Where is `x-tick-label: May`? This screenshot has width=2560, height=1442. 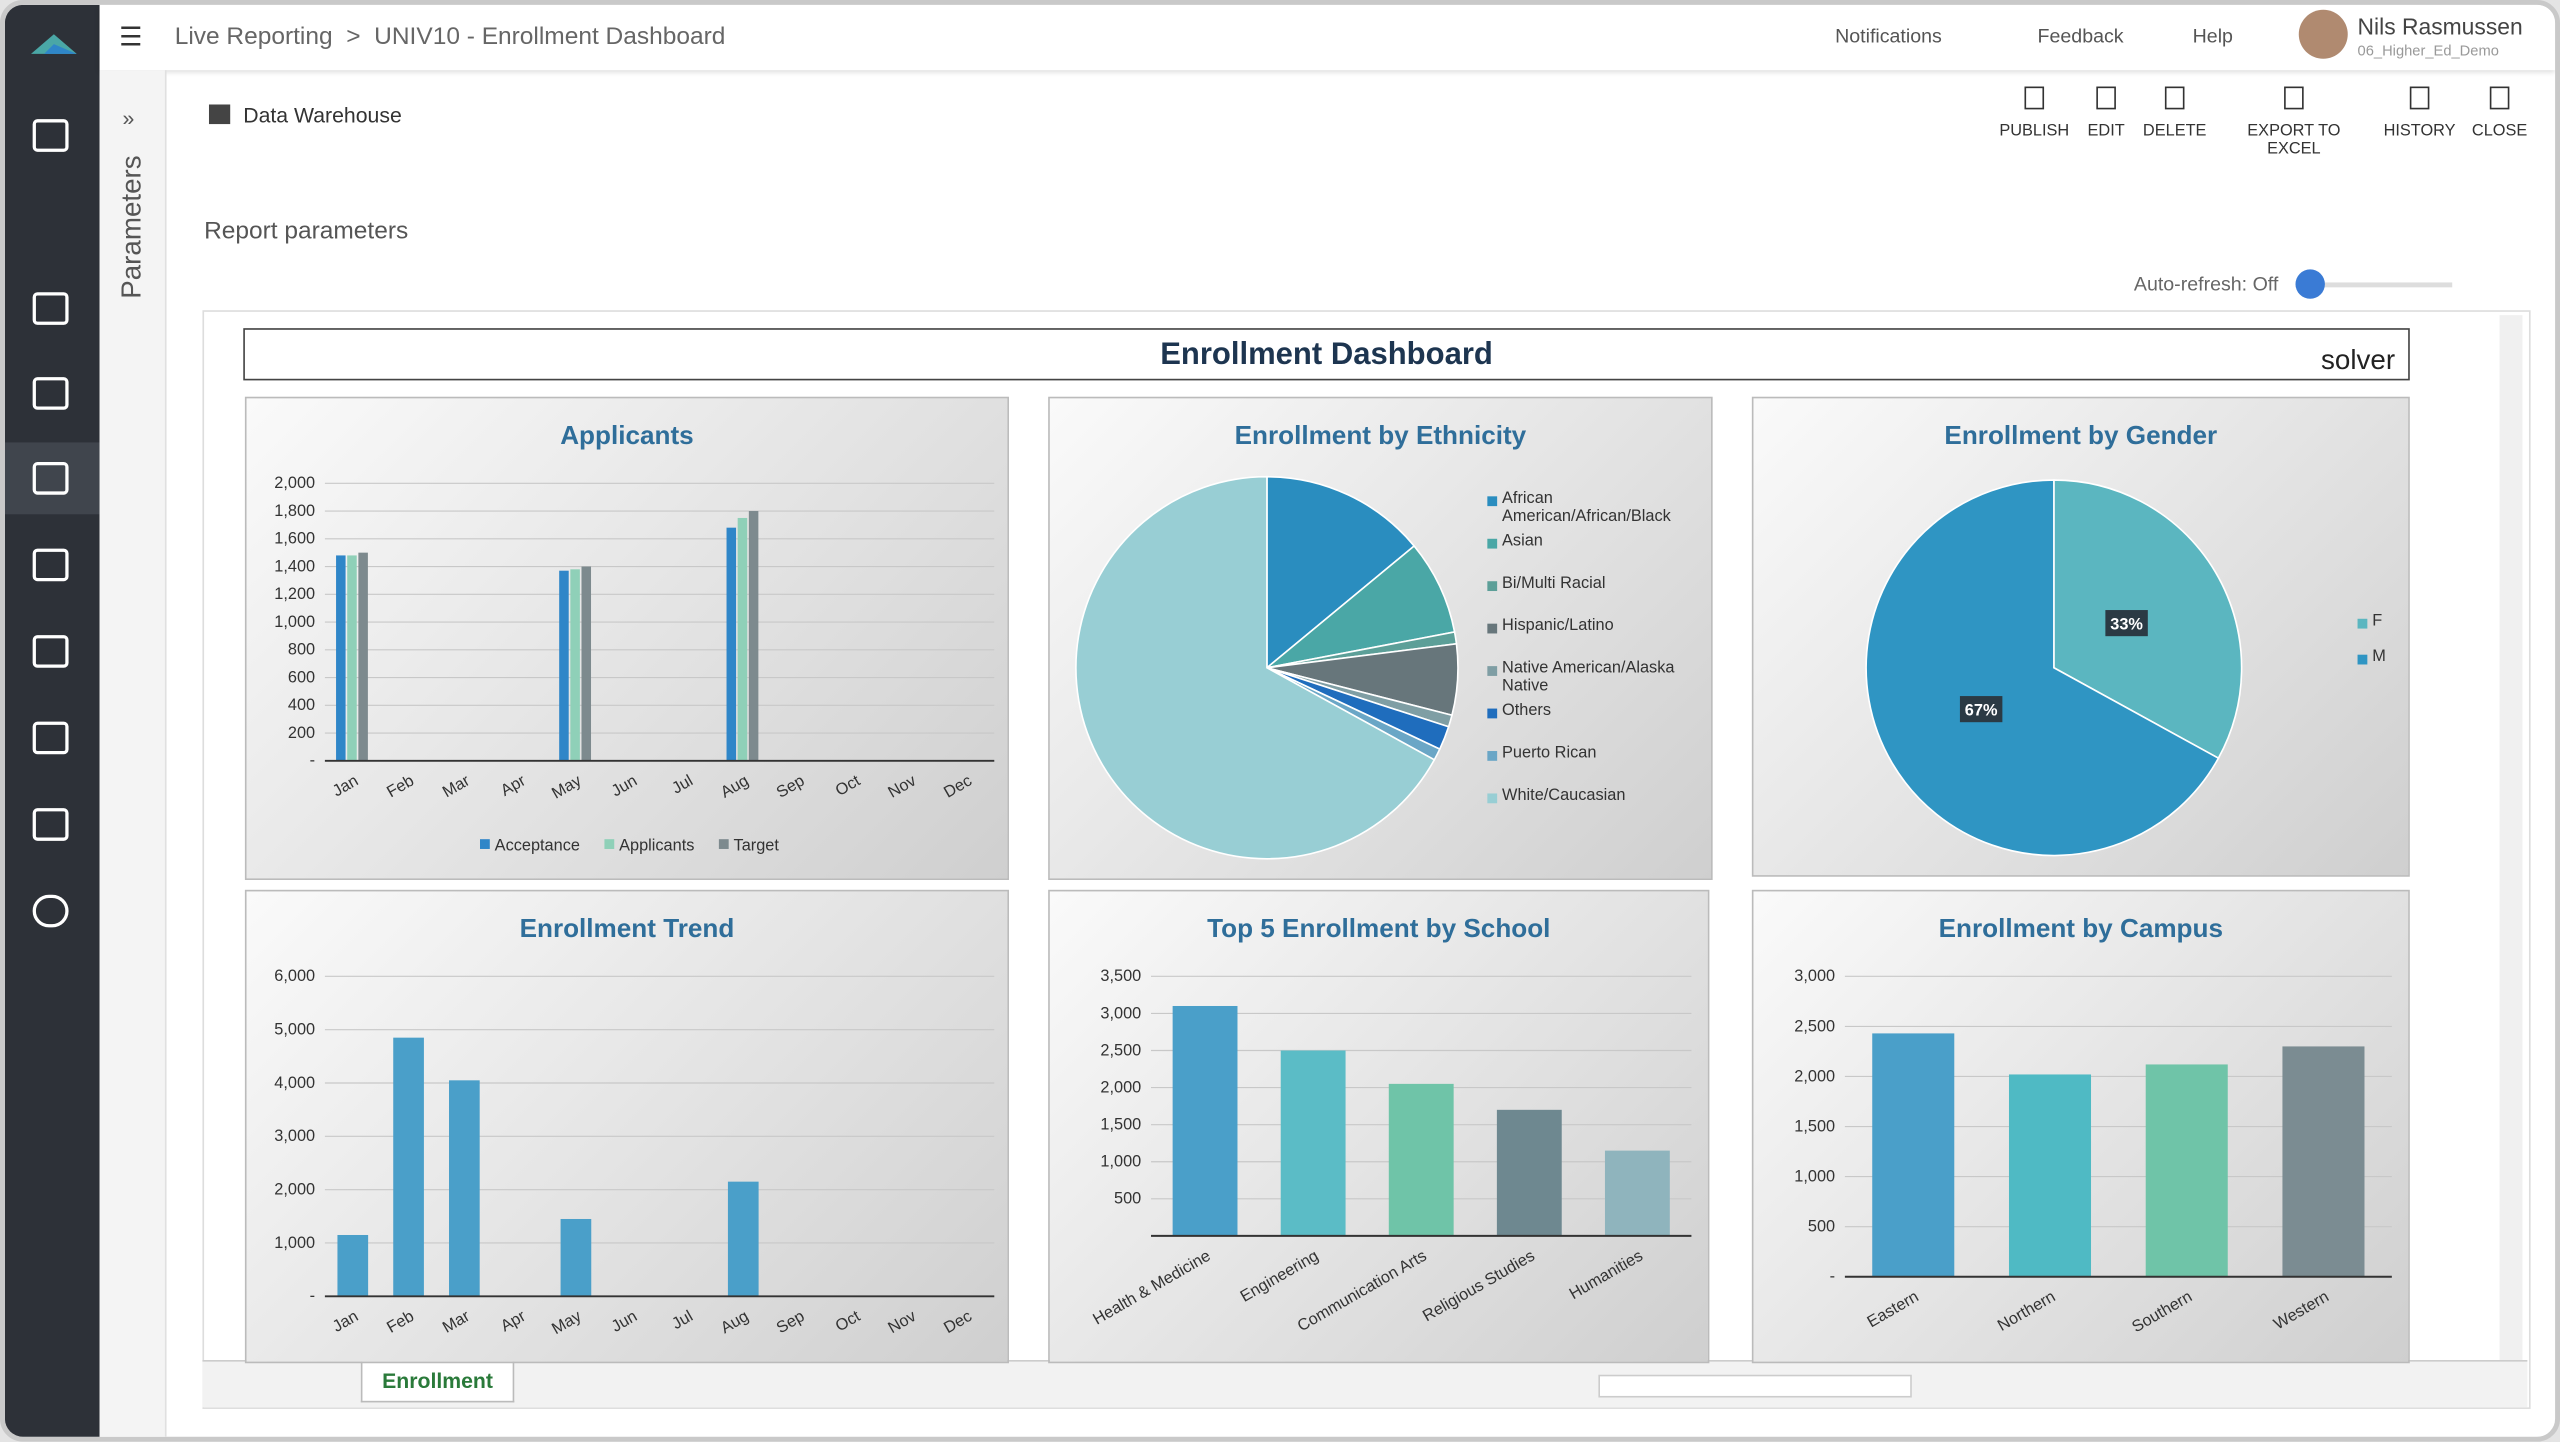
x-tick-label: May is located at coordinates (567, 1322).